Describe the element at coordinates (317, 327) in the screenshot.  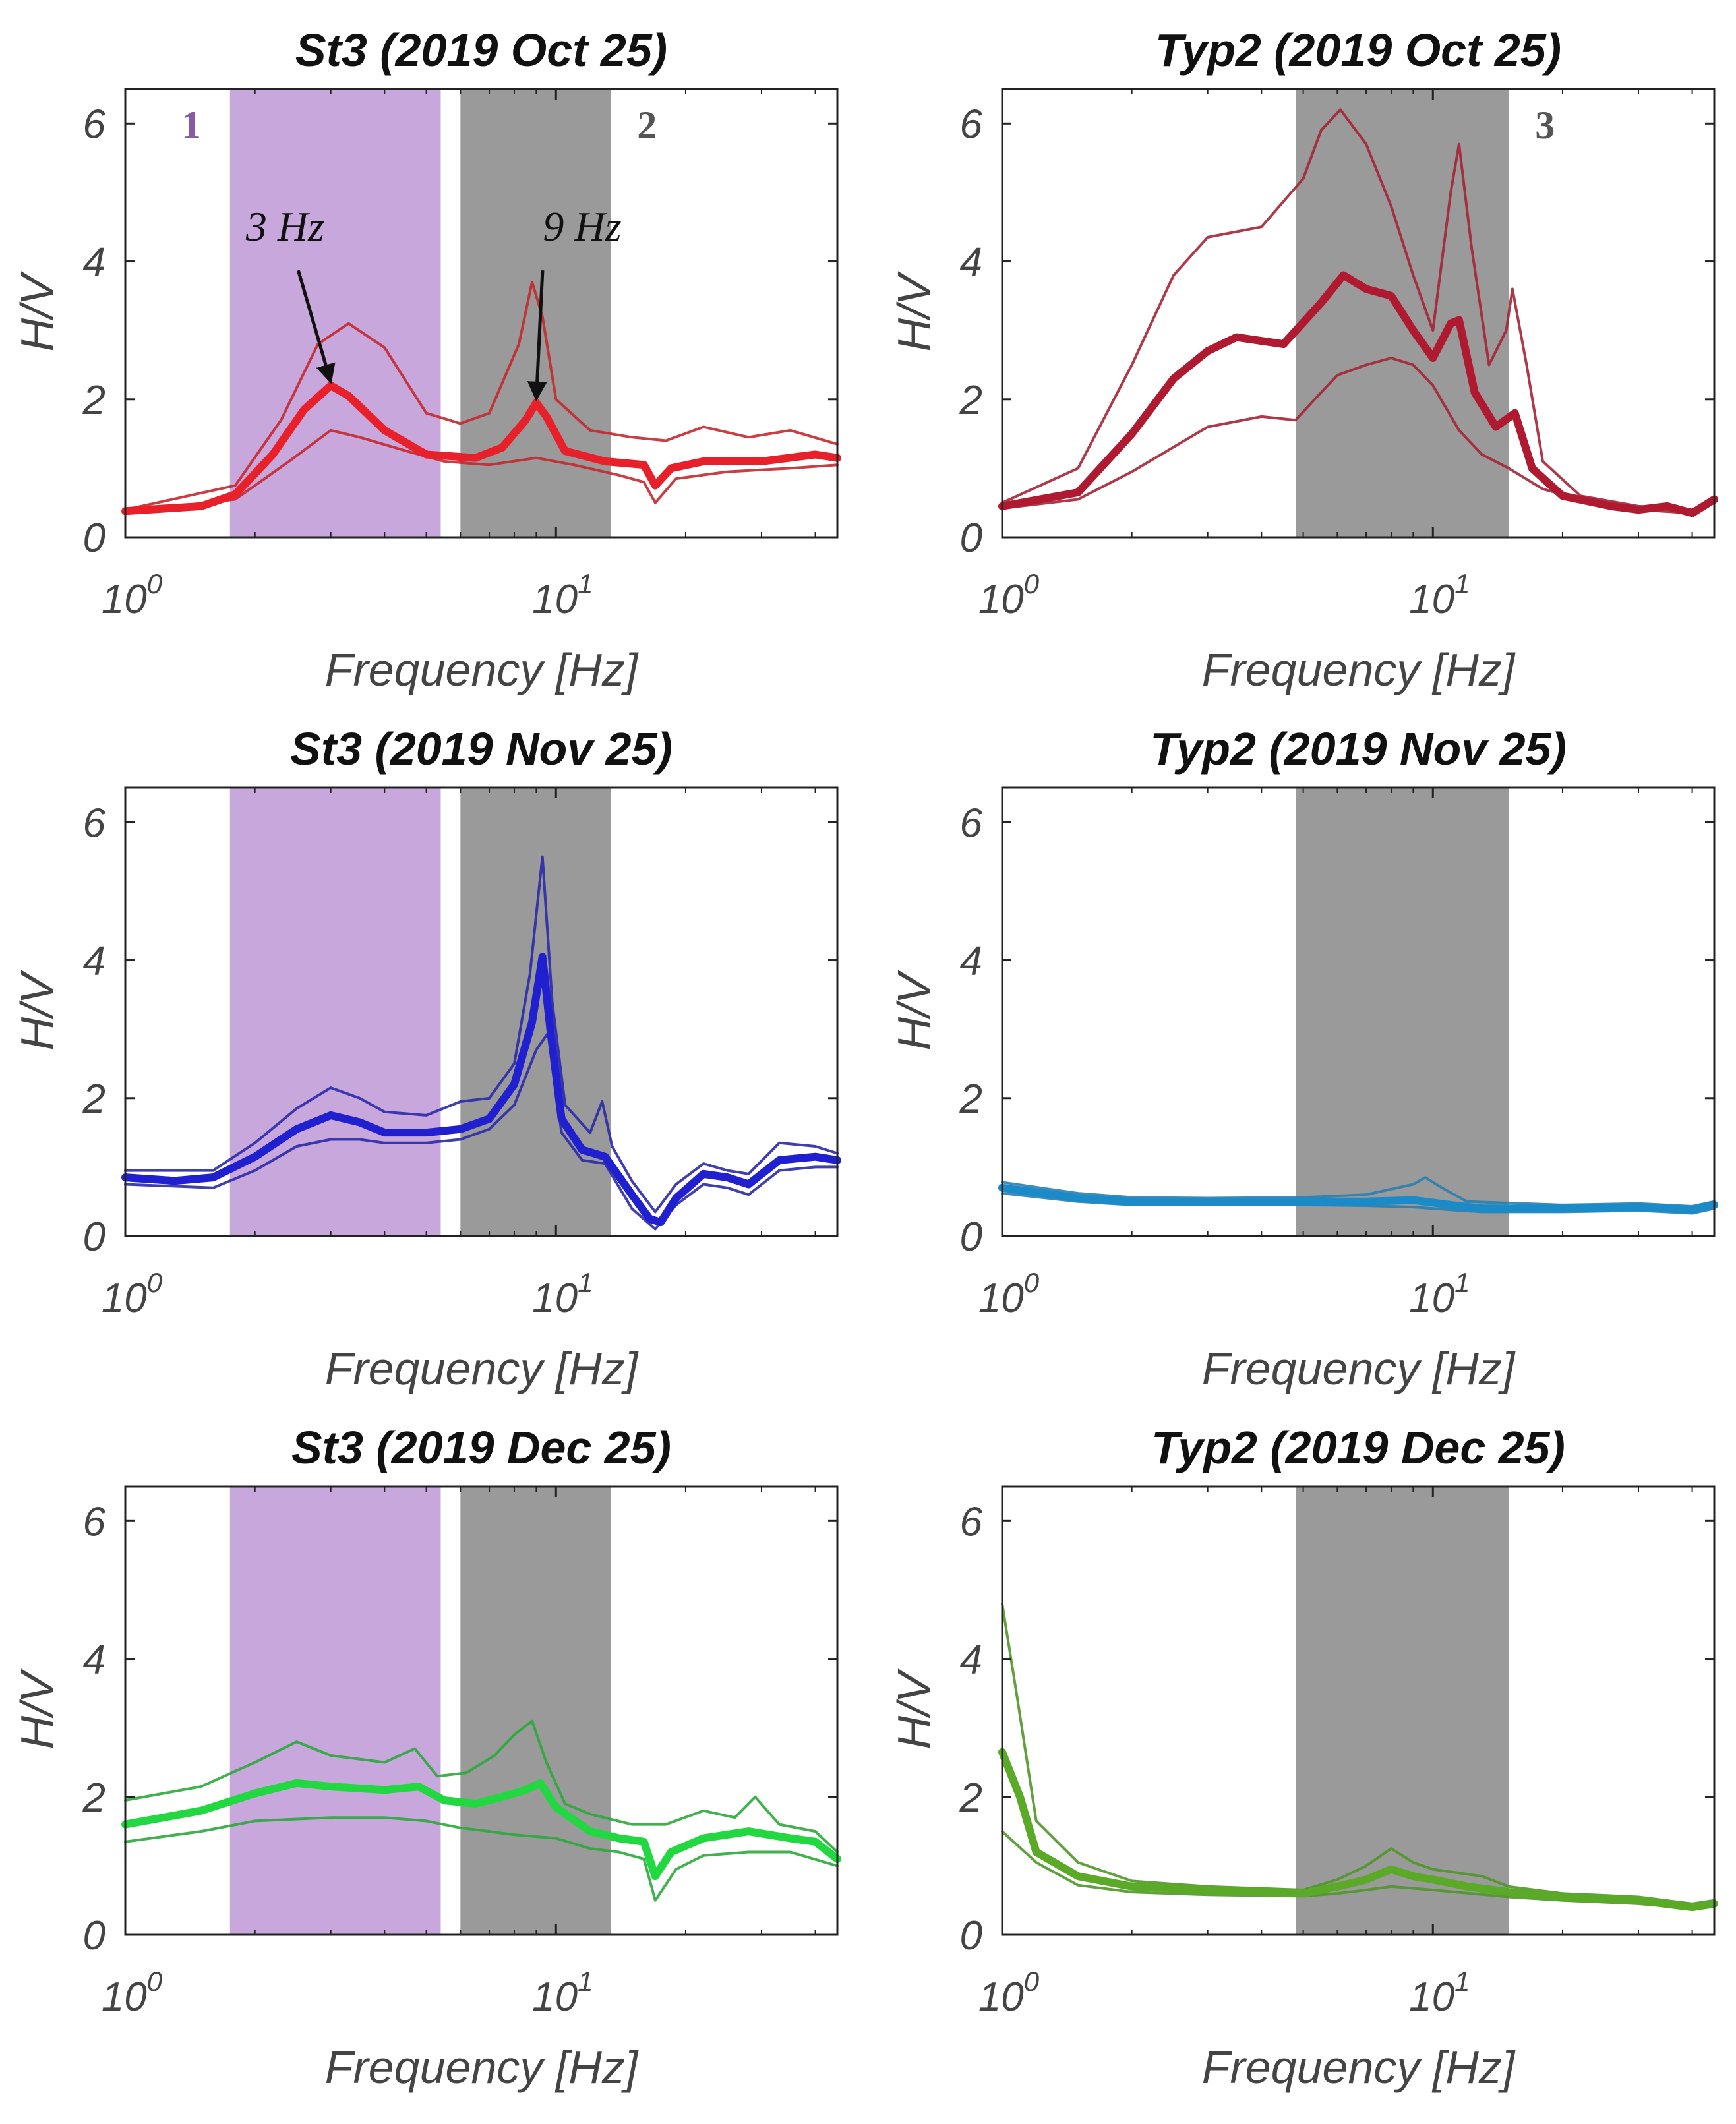
I see `annotation-0-arrow` at that location.